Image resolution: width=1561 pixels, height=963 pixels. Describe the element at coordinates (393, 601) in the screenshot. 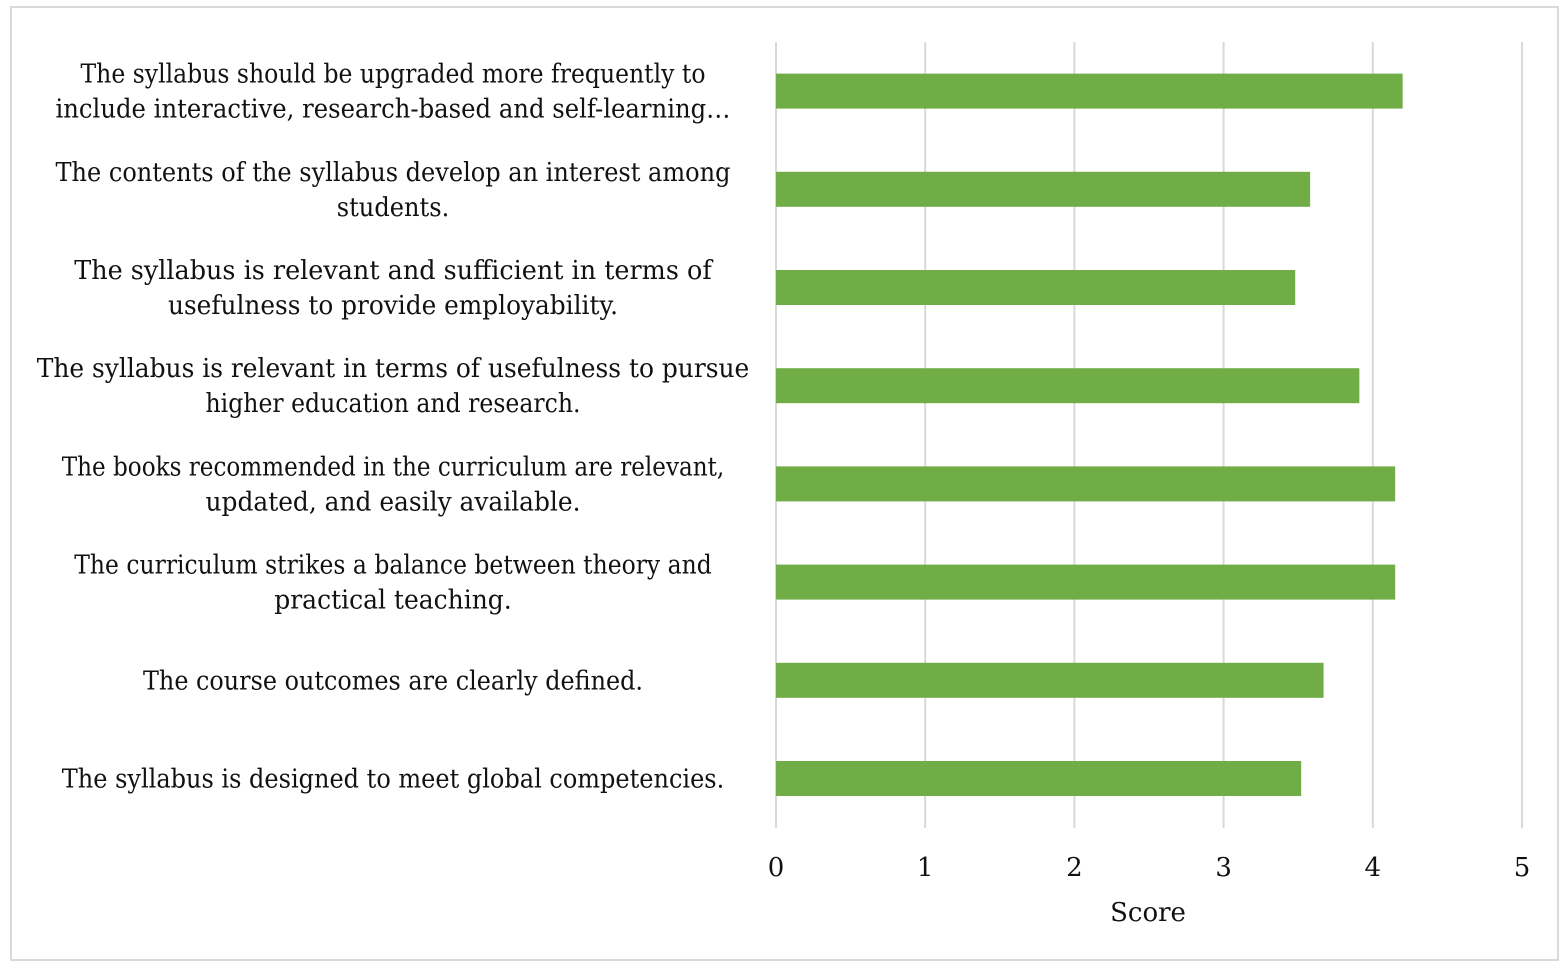

I see `category-label: practical teaching.` at that location.